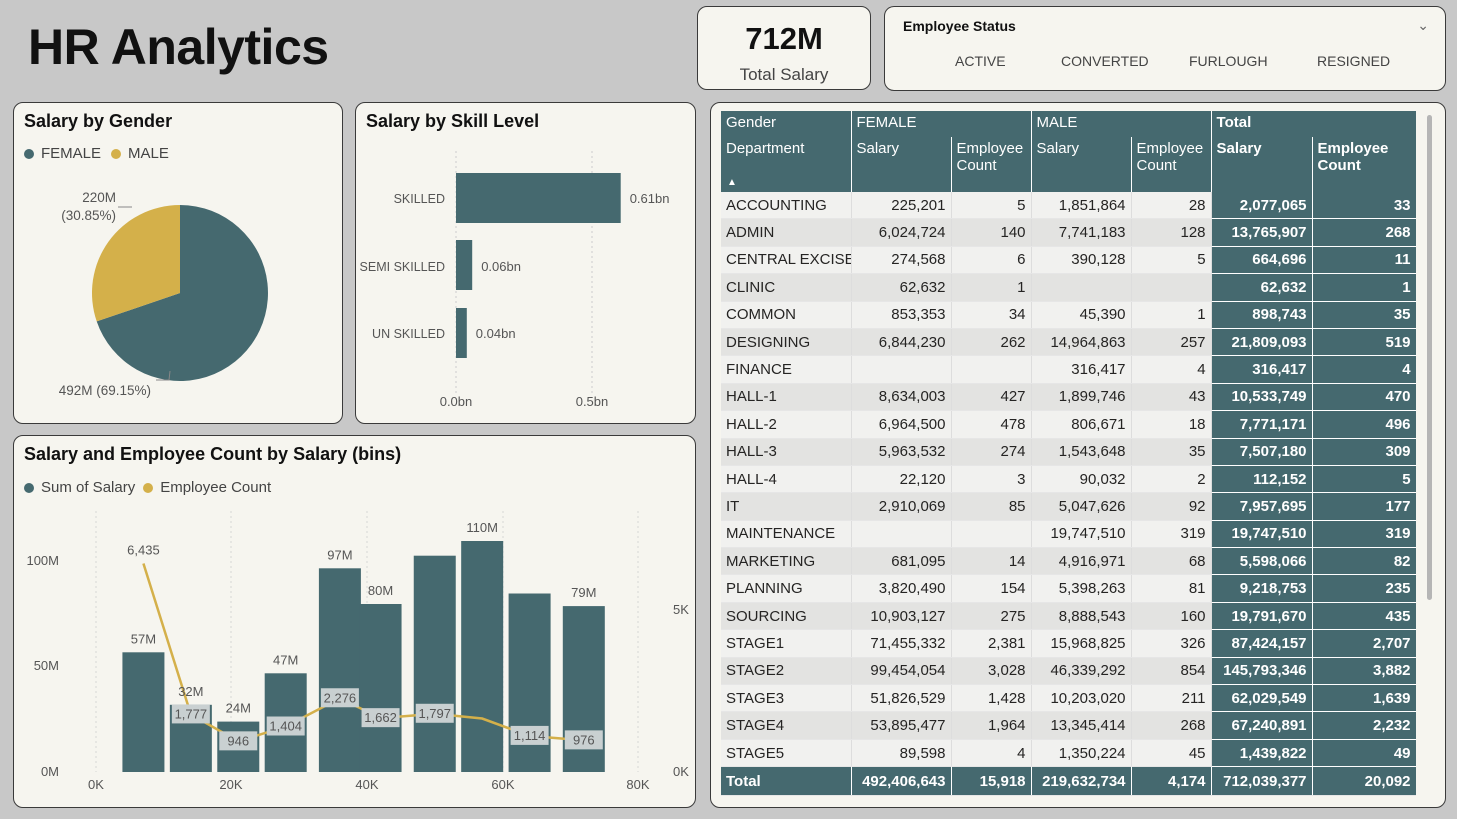  What do you see at coordinates (1081, 287) in the screenshot?
I see `table-cell` at bounding box center [1081, 287].